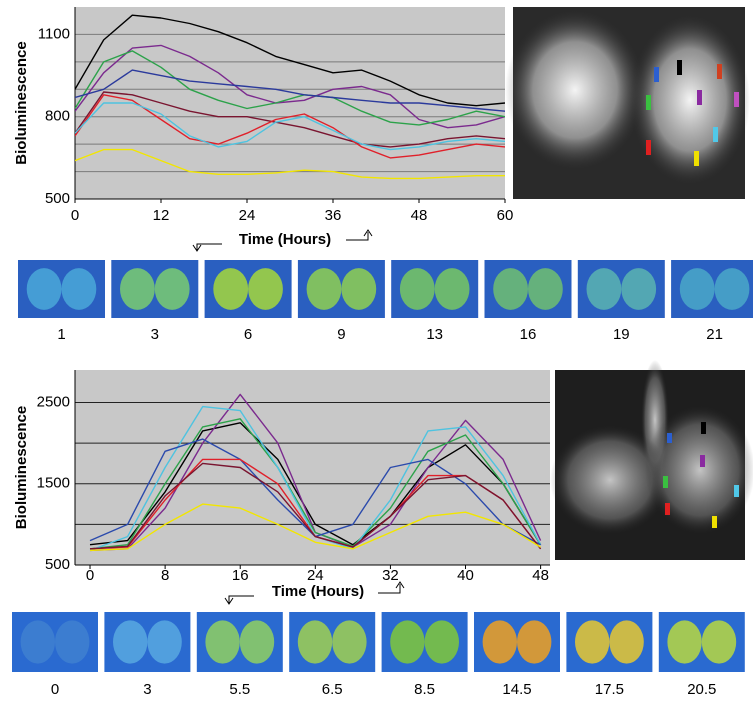 This screenshot has width=753, height=703. I want to click on frame-label: 5.5, so click(239, 689).